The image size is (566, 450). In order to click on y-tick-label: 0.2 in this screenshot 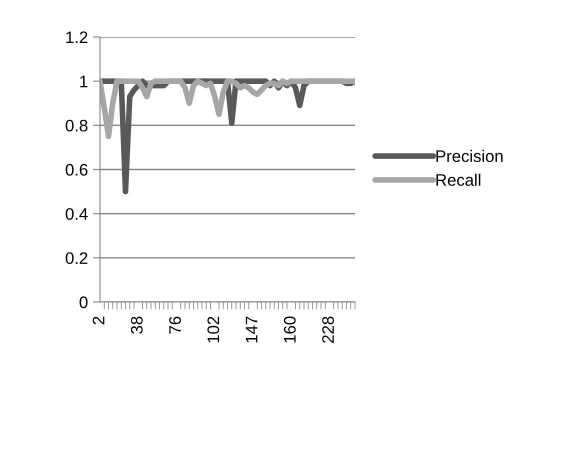, I will do `click(77, 258)`.